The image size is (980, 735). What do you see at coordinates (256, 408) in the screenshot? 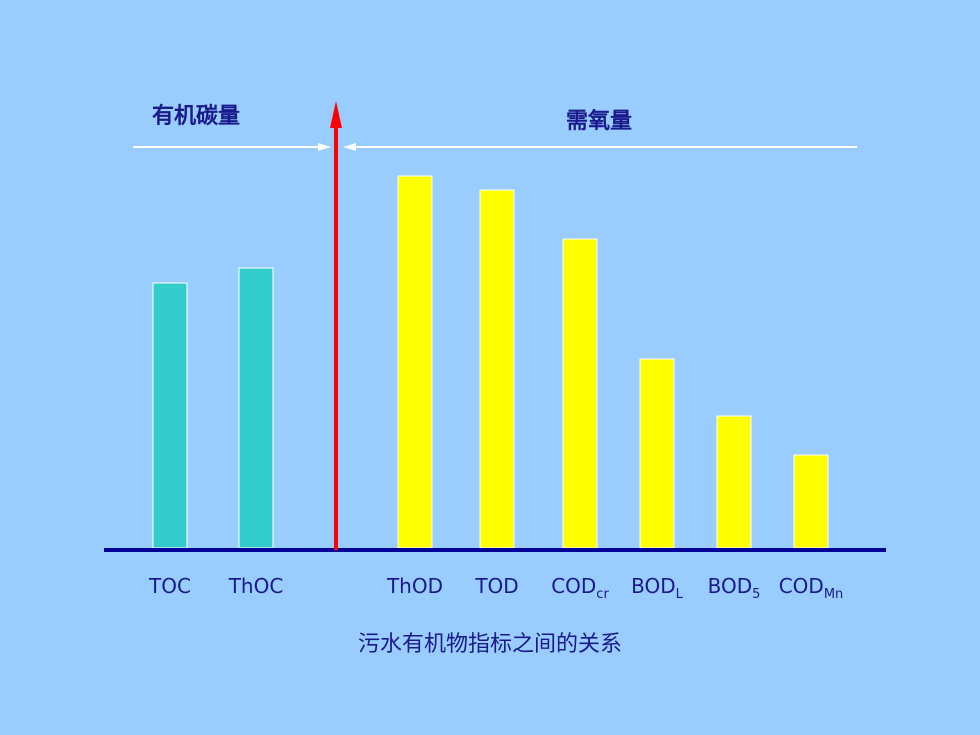
I see `bar-thoc` at bounding box center [256, 408].